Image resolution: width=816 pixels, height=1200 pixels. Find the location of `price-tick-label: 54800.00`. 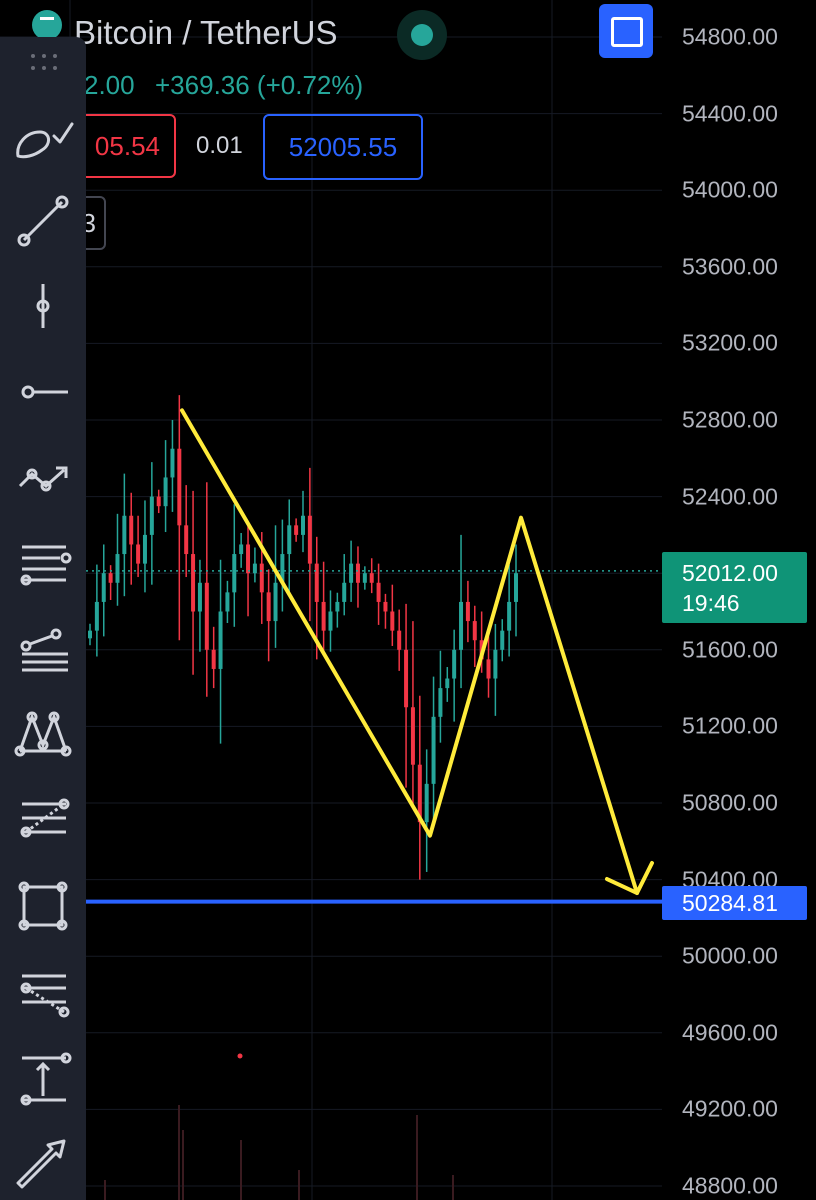

price-tick-label: 54800.00 is located at coordinates (730, 36).